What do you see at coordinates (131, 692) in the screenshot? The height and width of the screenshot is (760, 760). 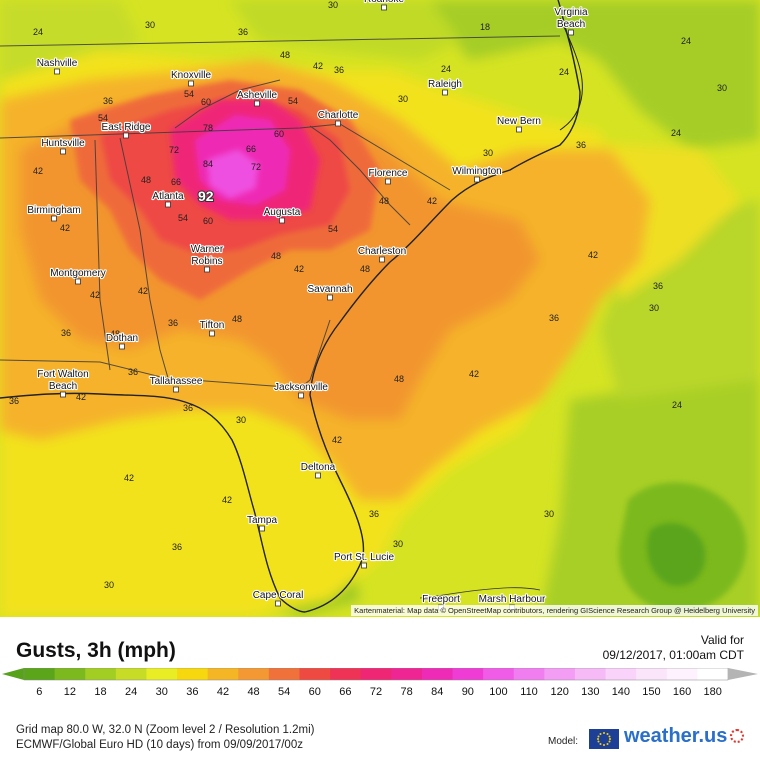 I see `scale-tick-label: 24` at bounding box center [131, 692].